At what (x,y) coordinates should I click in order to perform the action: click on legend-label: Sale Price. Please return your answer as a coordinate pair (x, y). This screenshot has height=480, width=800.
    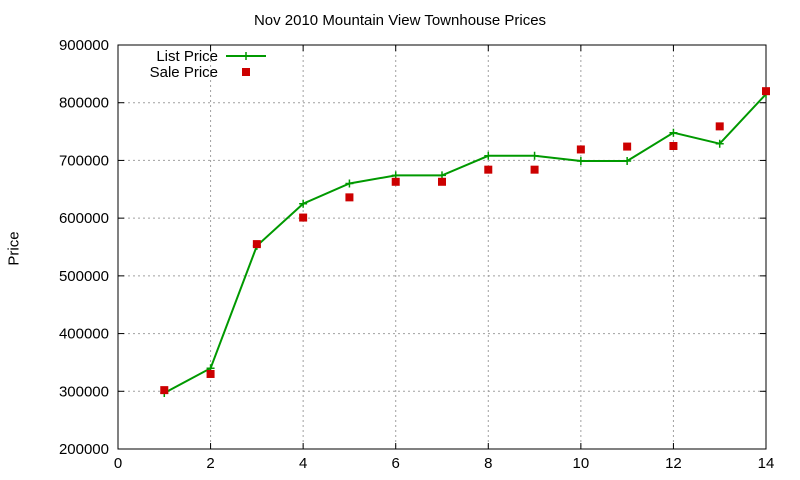
    Looking at the image, I should click on (184, 72).